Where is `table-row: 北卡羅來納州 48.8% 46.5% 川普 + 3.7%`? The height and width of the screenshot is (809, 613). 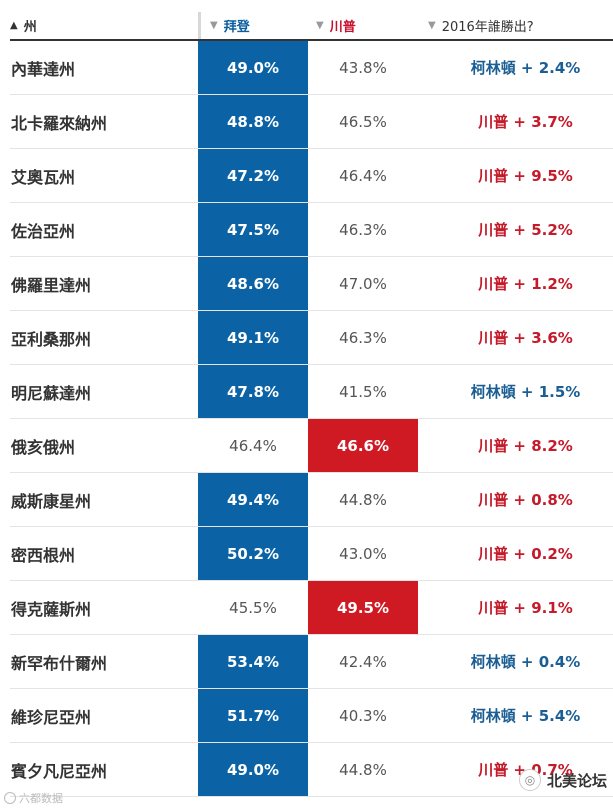 table-row: 北卡羅來納州 48.8% 46.5% 川普 + 3.7% is located at coordinates (311, 122).